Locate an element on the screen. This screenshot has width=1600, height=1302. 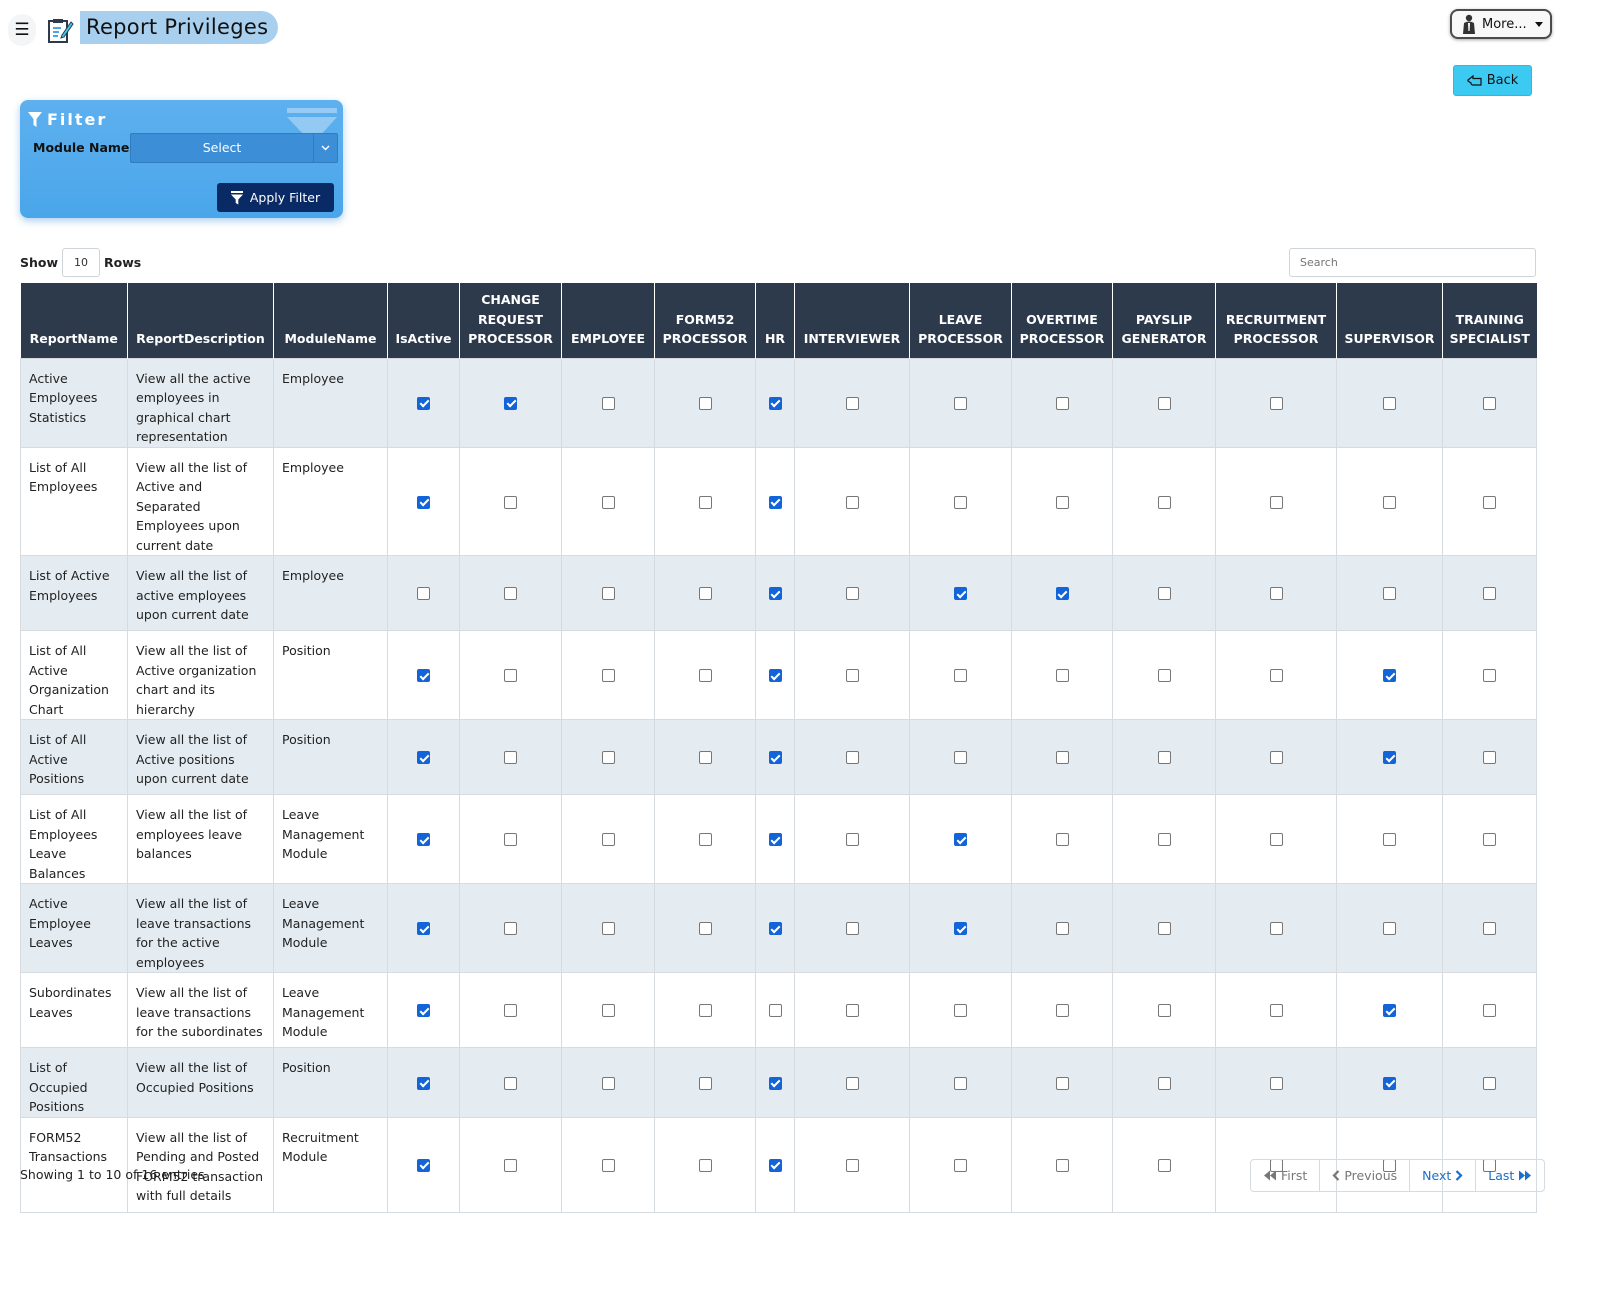
last-page-button: Last is located at coordinates (1510, 1175).